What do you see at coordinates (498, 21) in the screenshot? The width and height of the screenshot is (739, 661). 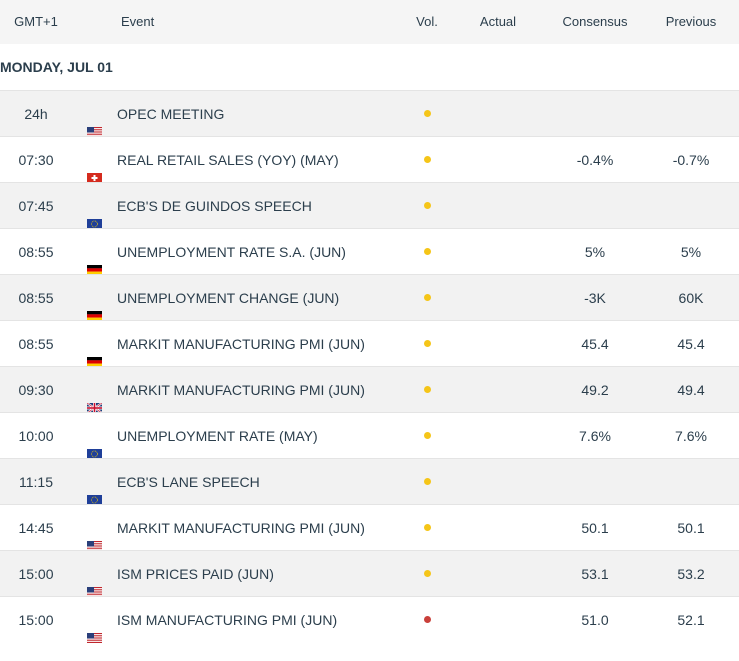 I see `header-cell: Actual` at bounding box center [498, 21].